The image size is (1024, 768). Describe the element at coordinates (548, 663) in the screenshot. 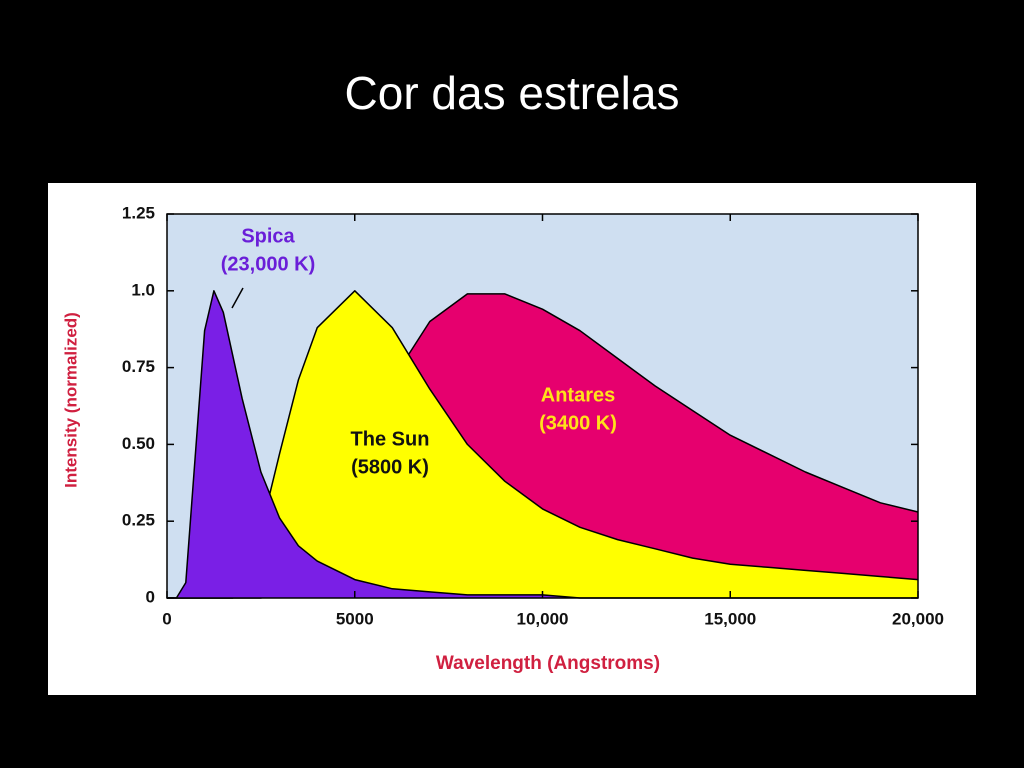

I see `x-axis-label: Wavelength (Angstroms)` at that location.